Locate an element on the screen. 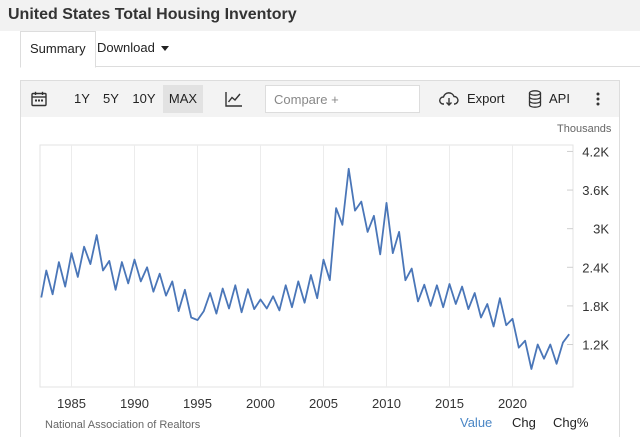 The width and height of the screenshot is (640, 437). page-title: United States Total Housing Inventory is located at coordinates (152, 14).